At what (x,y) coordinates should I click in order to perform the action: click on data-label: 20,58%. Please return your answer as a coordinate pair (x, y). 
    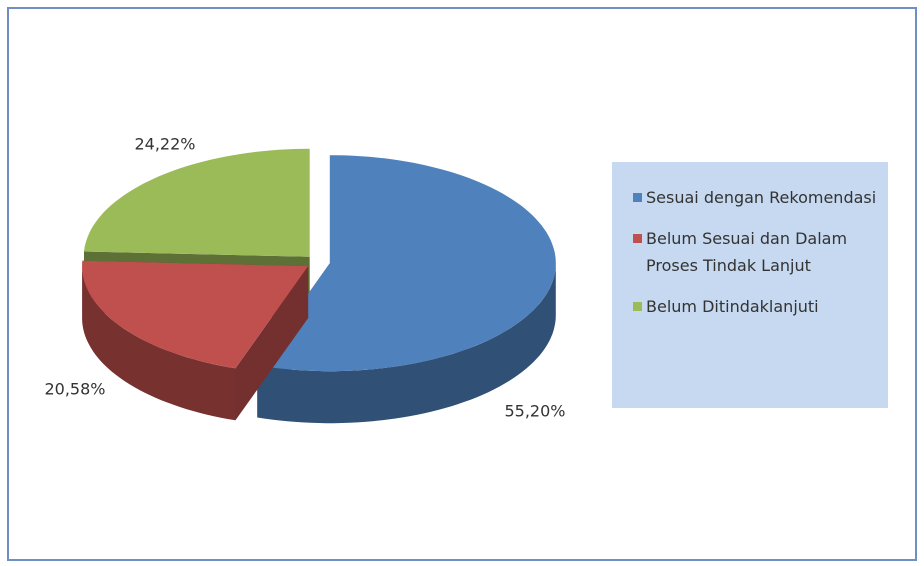
    Looking at the image, I should click on (74, 389).